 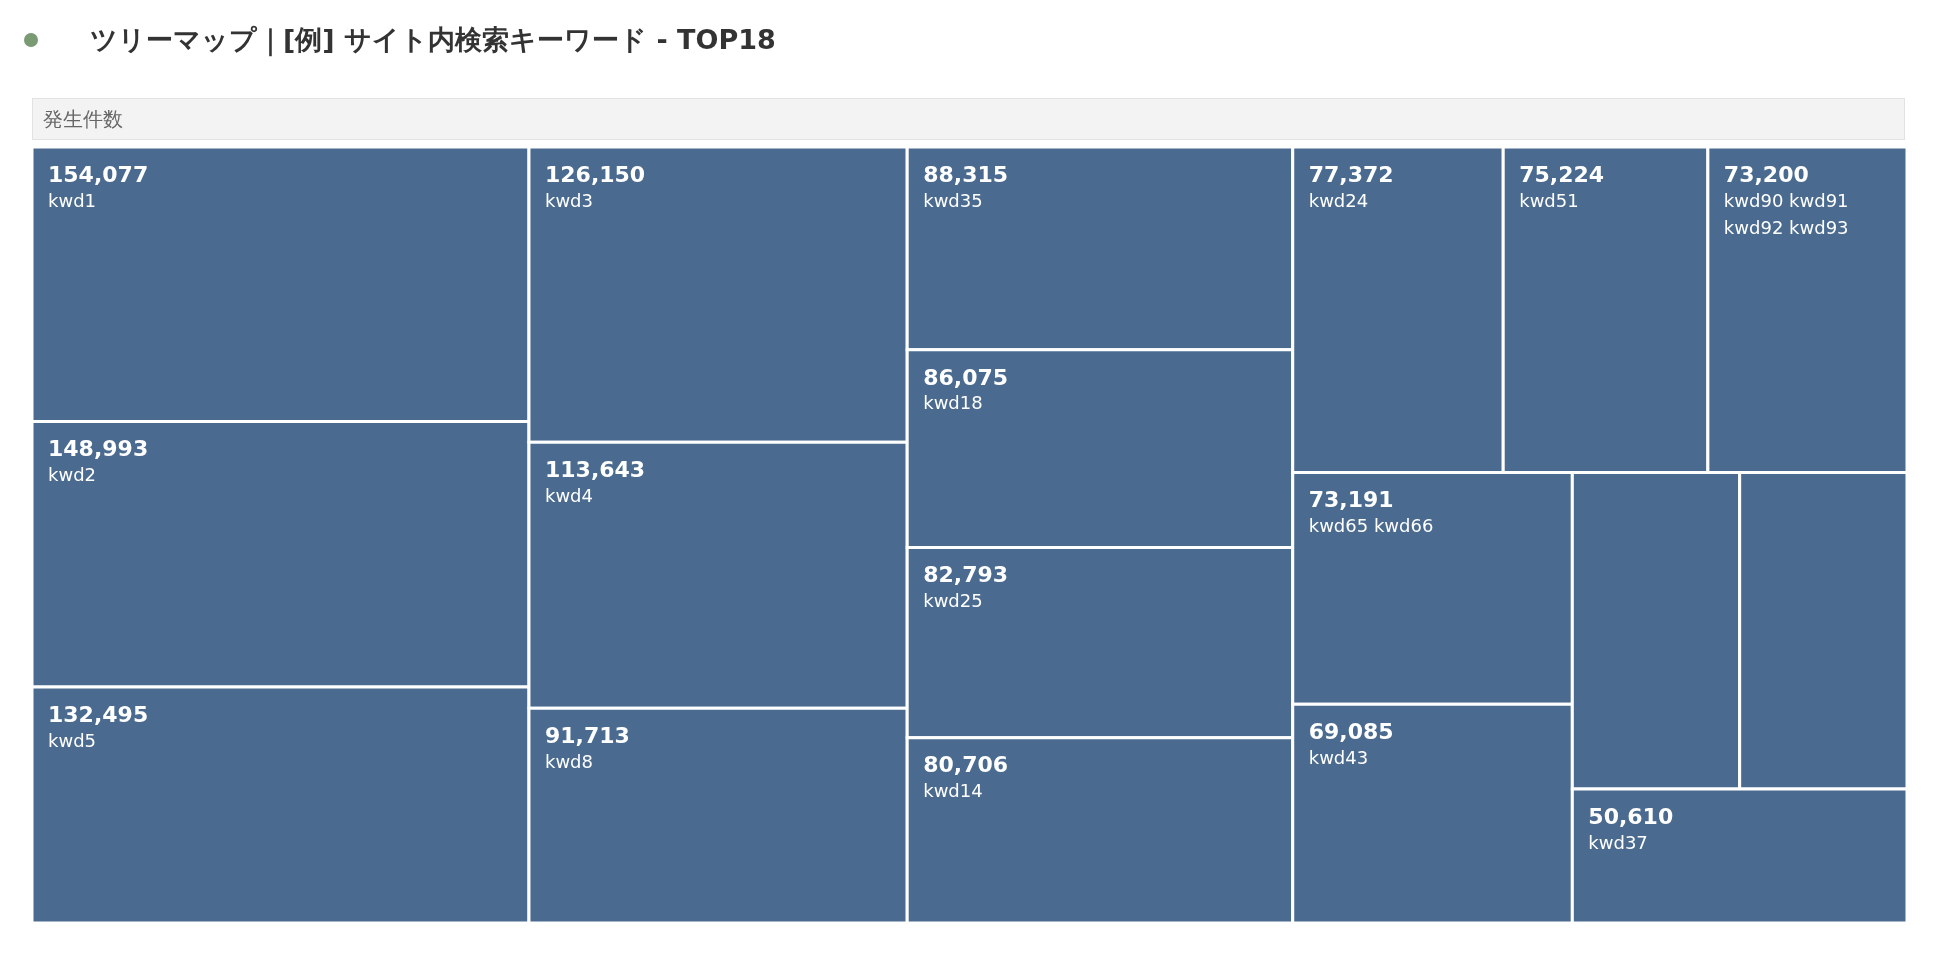 What do you see at coordinates (595, 174) in the screenshot?
I see `data-label: 126,150` at bounding box center [595, 174].